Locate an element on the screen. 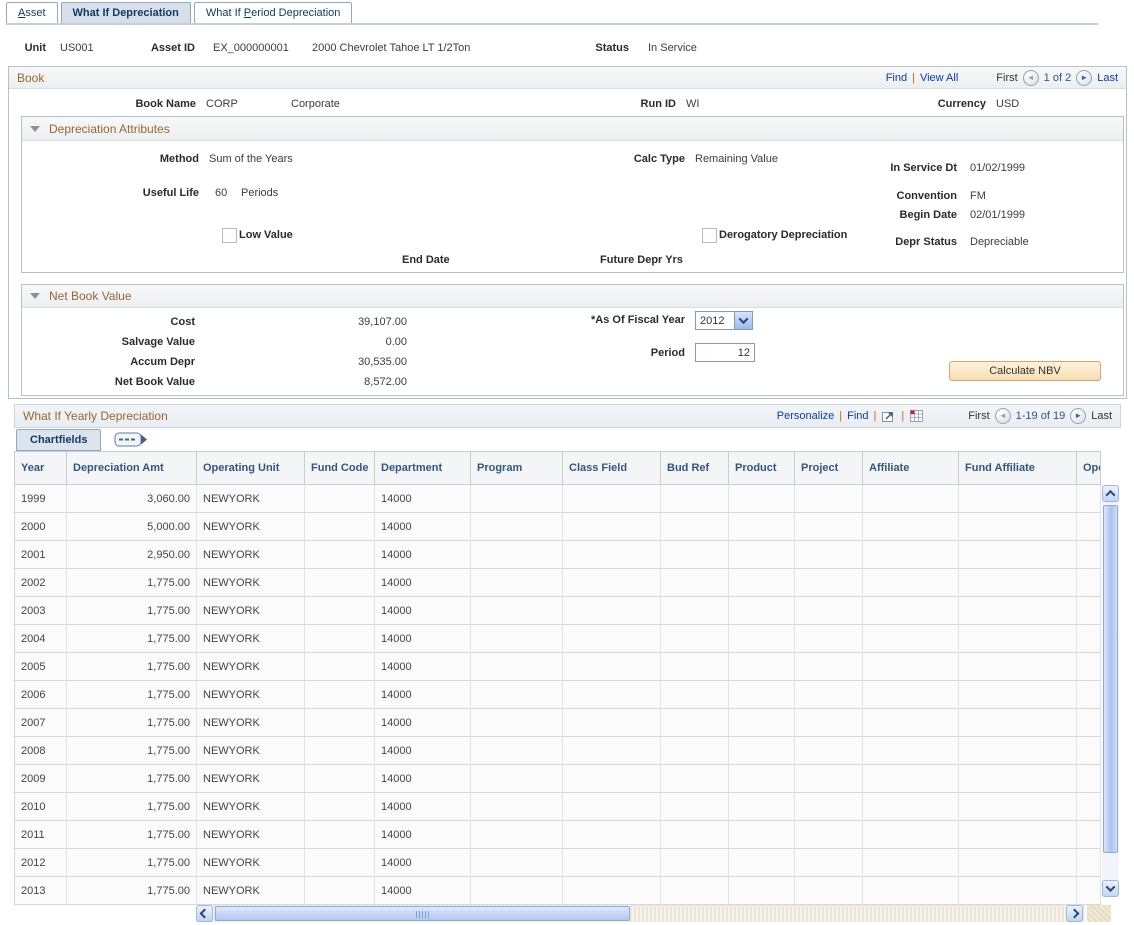 The width and height of the screenshot is (1134, 925). year-link: 1999 is located at coordinates (40, 498).